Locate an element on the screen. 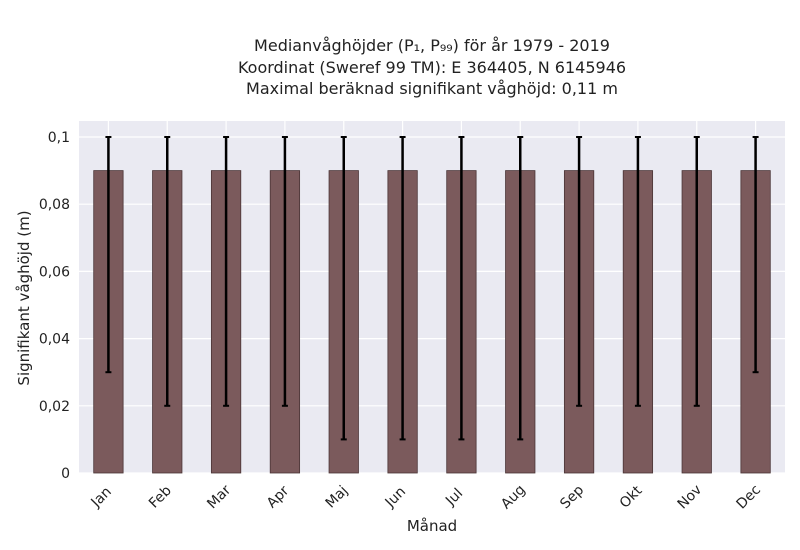 This screenshot has width=800, height=550. x-tick-label: Jul is located at coordinates (454, 498).